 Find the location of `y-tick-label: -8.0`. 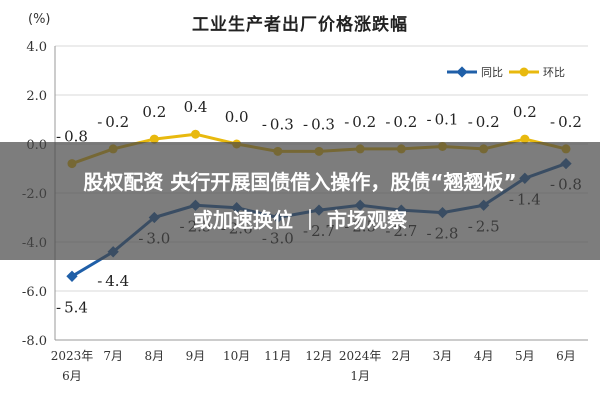

y-tick-label: -8.0 is located at coordinates (34, 341).